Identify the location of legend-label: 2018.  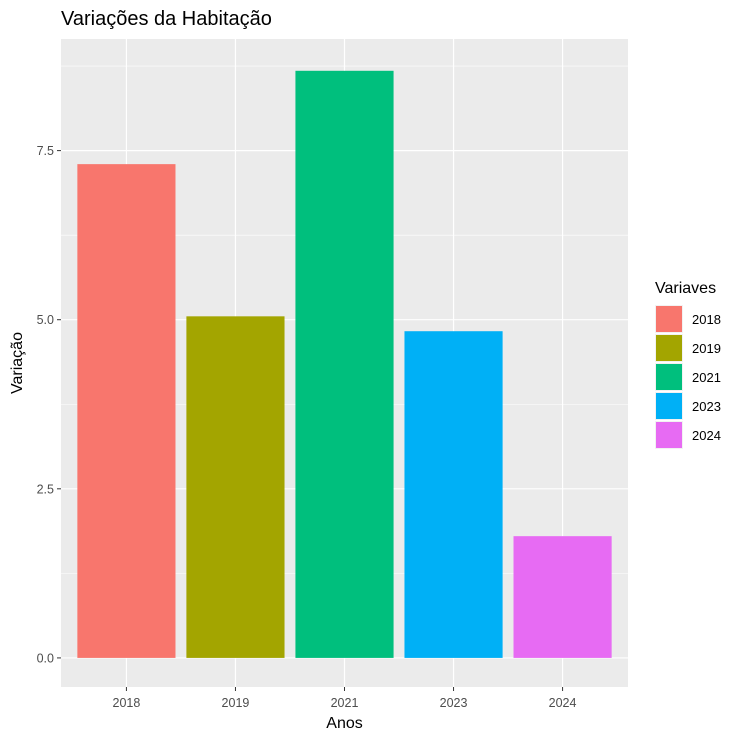
(706, 319).